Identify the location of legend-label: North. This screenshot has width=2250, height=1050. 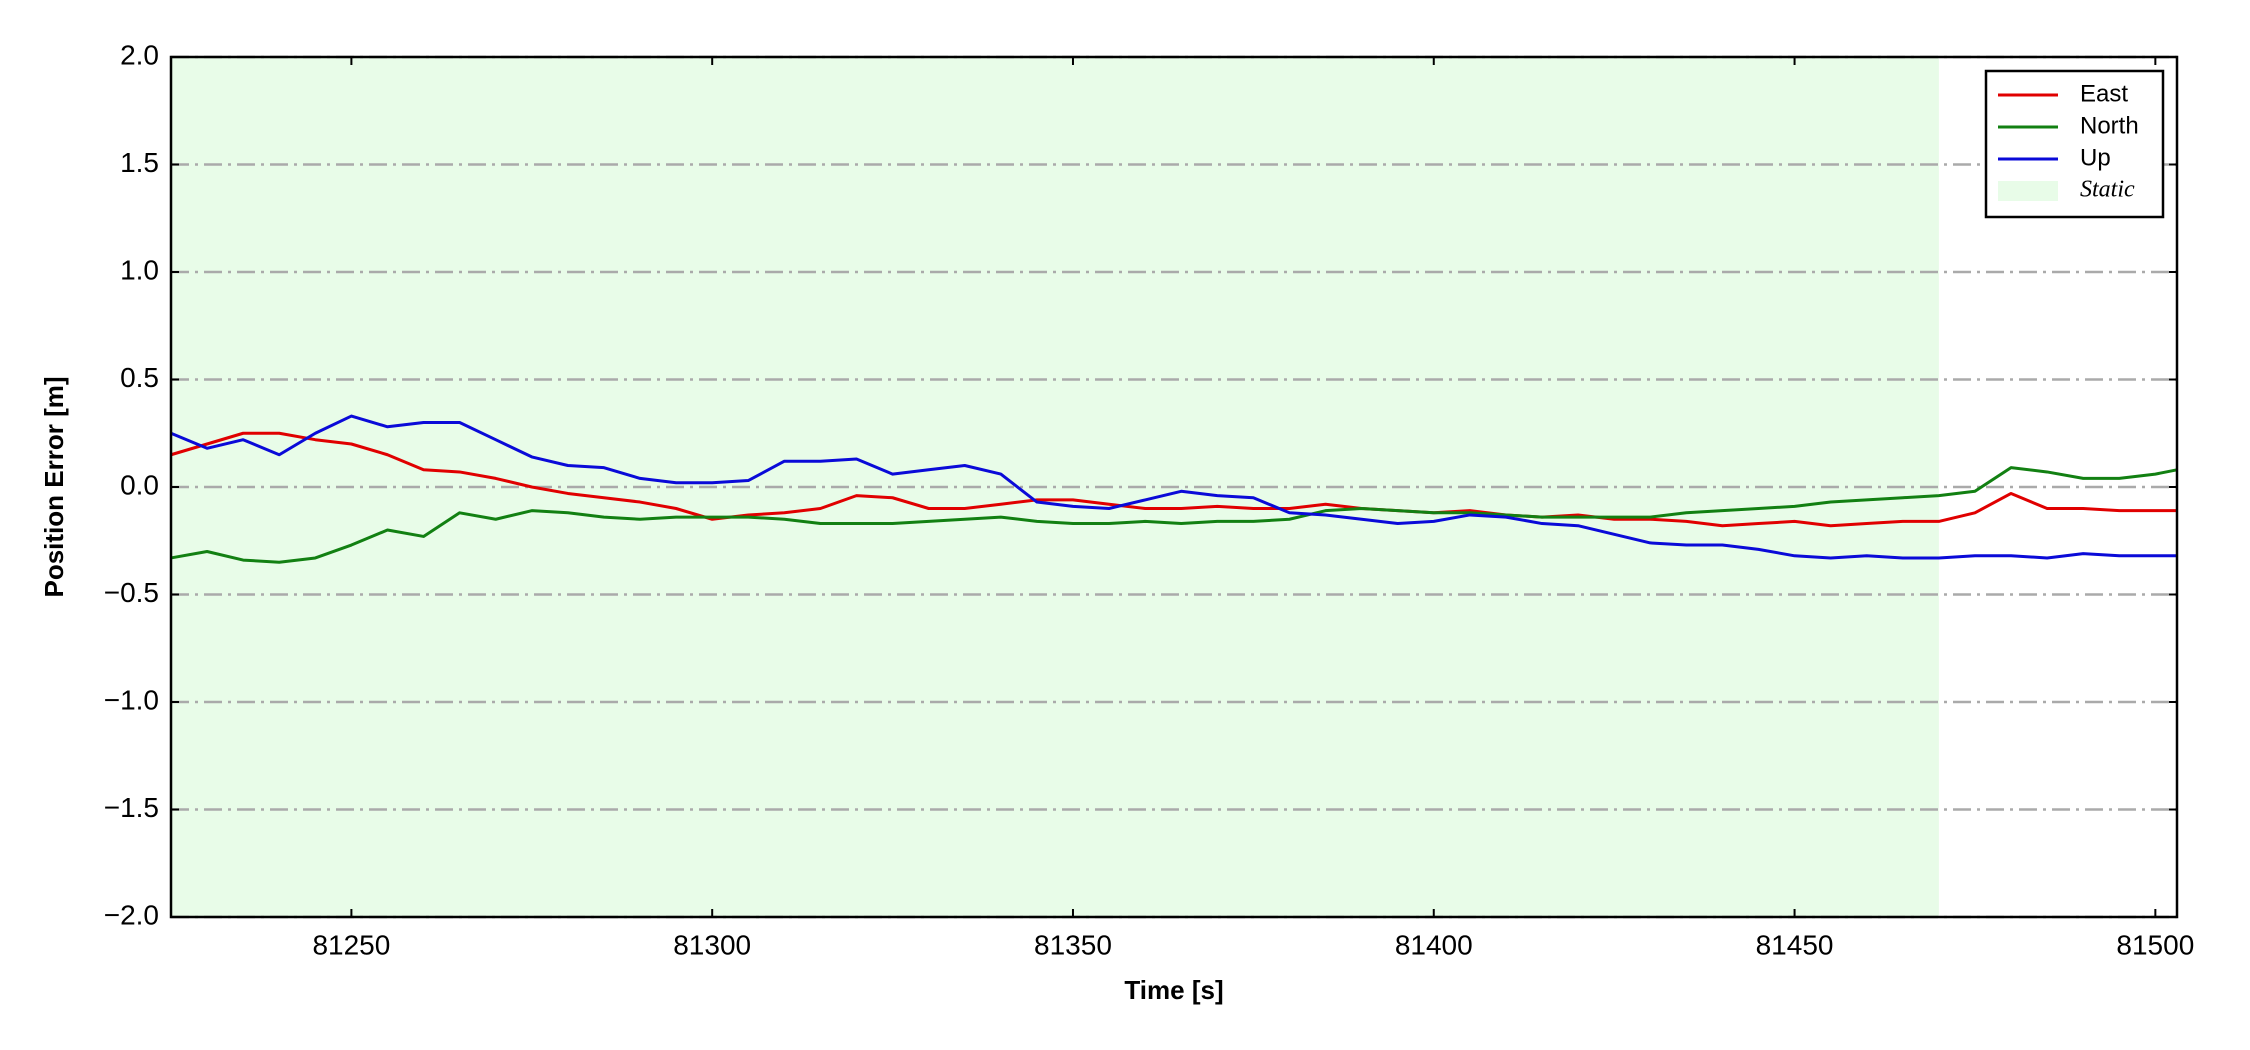
(2109, 125).